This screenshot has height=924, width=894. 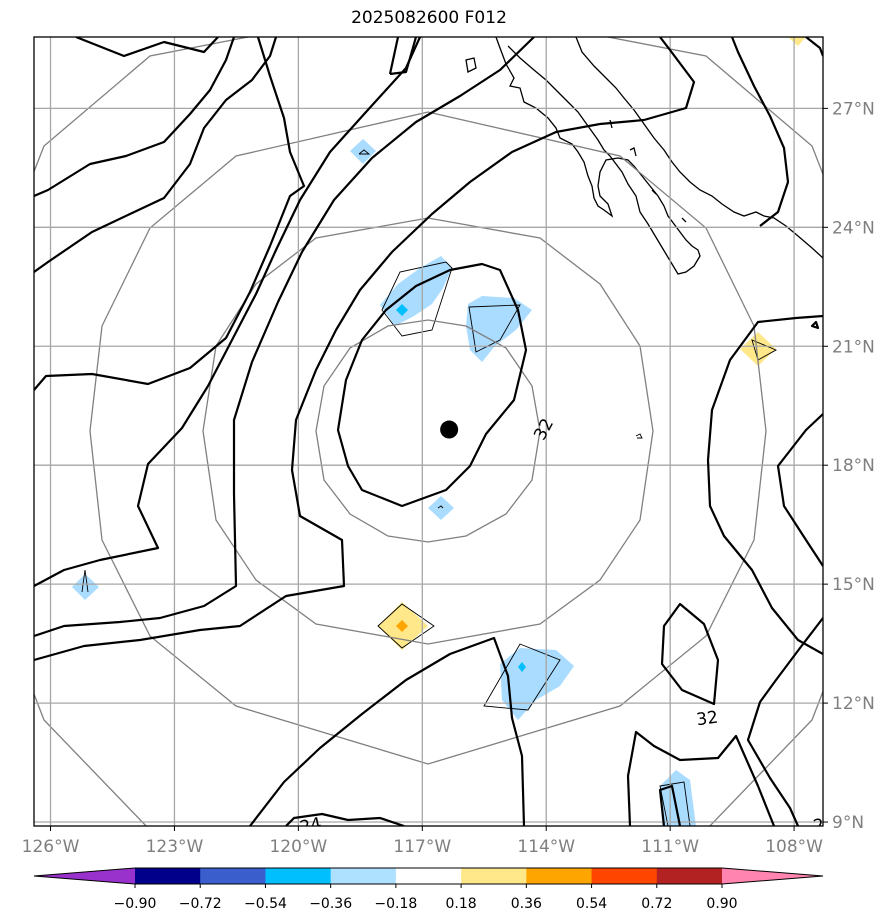 I want to click on colorbar-extend-low, so click(x=84, y=876).